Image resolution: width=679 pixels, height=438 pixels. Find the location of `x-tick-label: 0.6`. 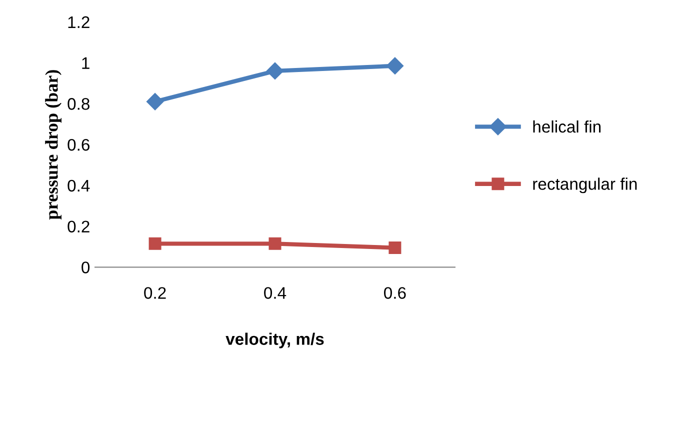

x-tick-label: 0.6 is located at coordinates (395, 293).